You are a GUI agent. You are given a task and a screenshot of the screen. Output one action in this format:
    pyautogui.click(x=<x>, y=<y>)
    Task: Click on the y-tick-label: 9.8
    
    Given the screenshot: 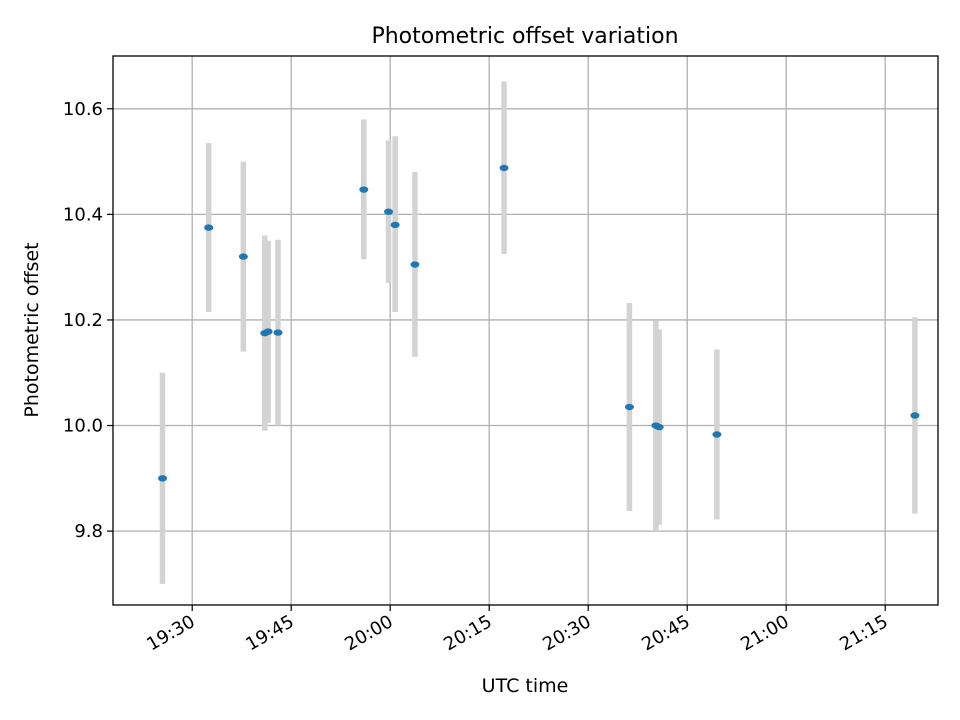 What is the action you would take?
    pyautogui.click(x=88, y=531)
    